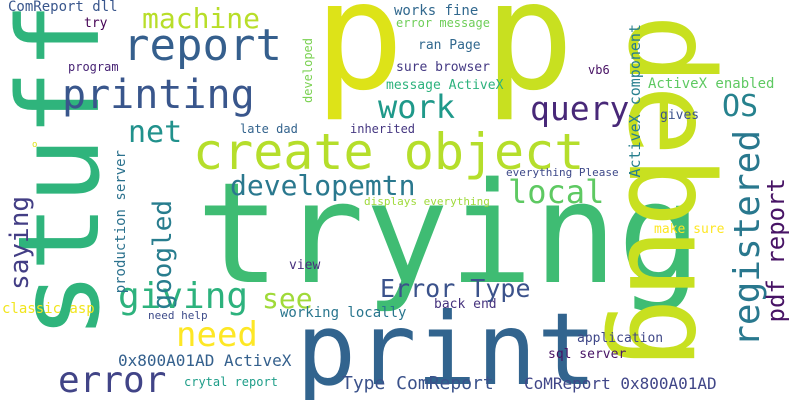 The width and height of the screenshot is (800, 400). I want to click on word-program: program, so click(93, 67).